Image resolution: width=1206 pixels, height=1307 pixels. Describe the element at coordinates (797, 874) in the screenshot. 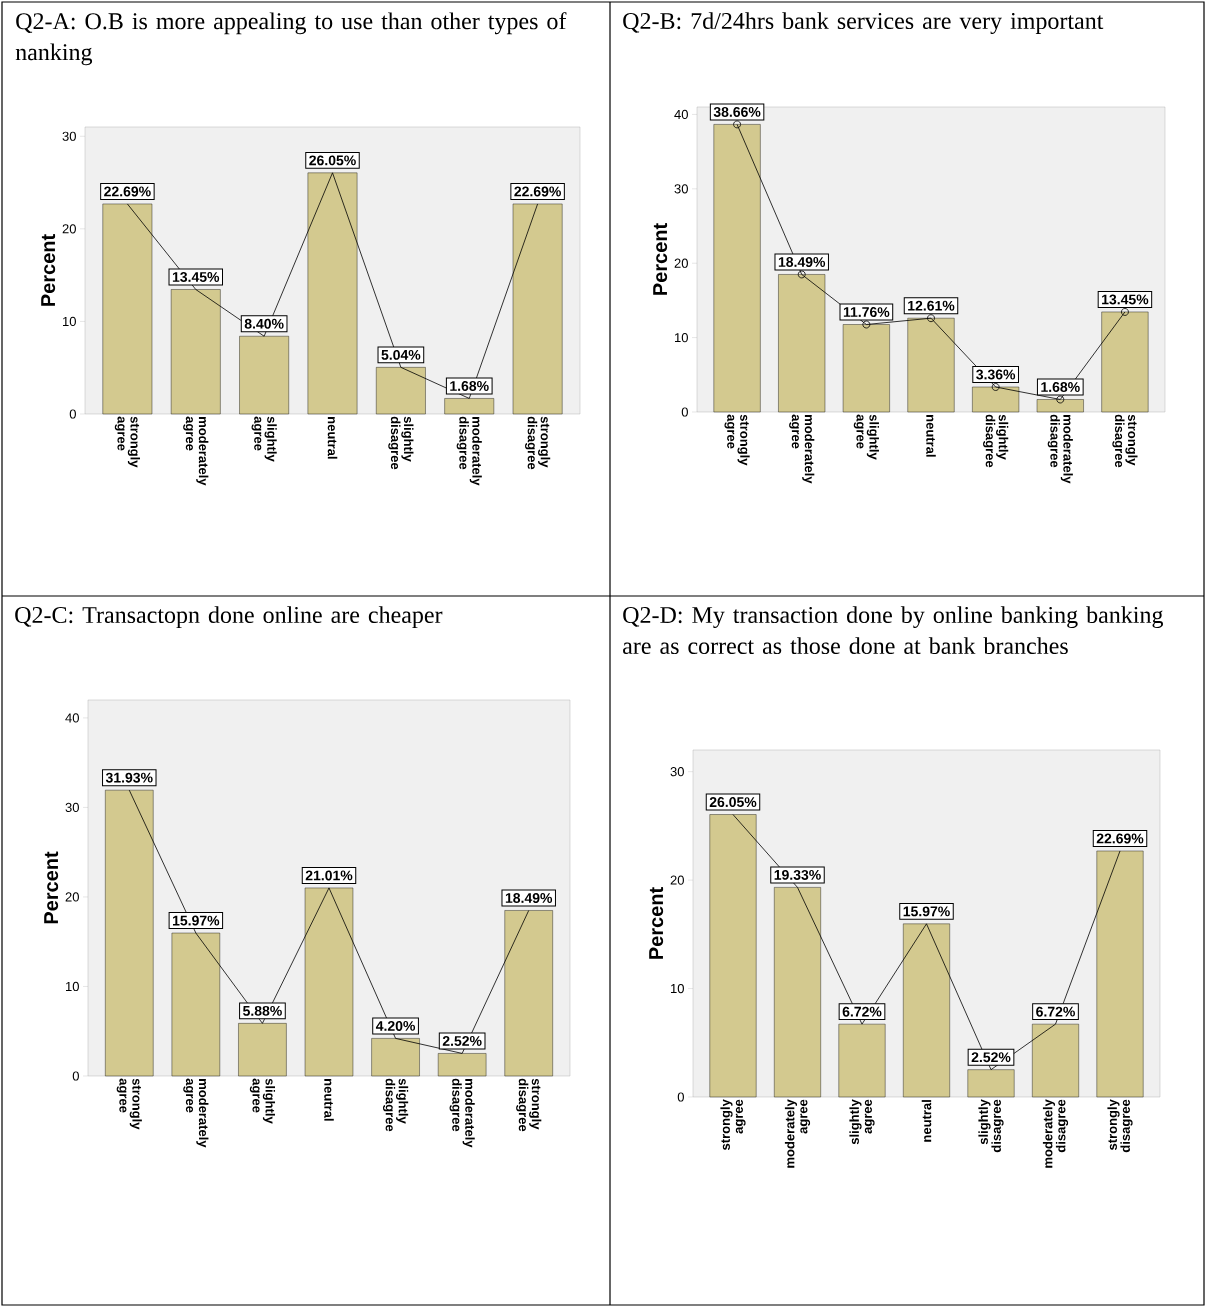

I see `data-label: 19.33%` at that location.